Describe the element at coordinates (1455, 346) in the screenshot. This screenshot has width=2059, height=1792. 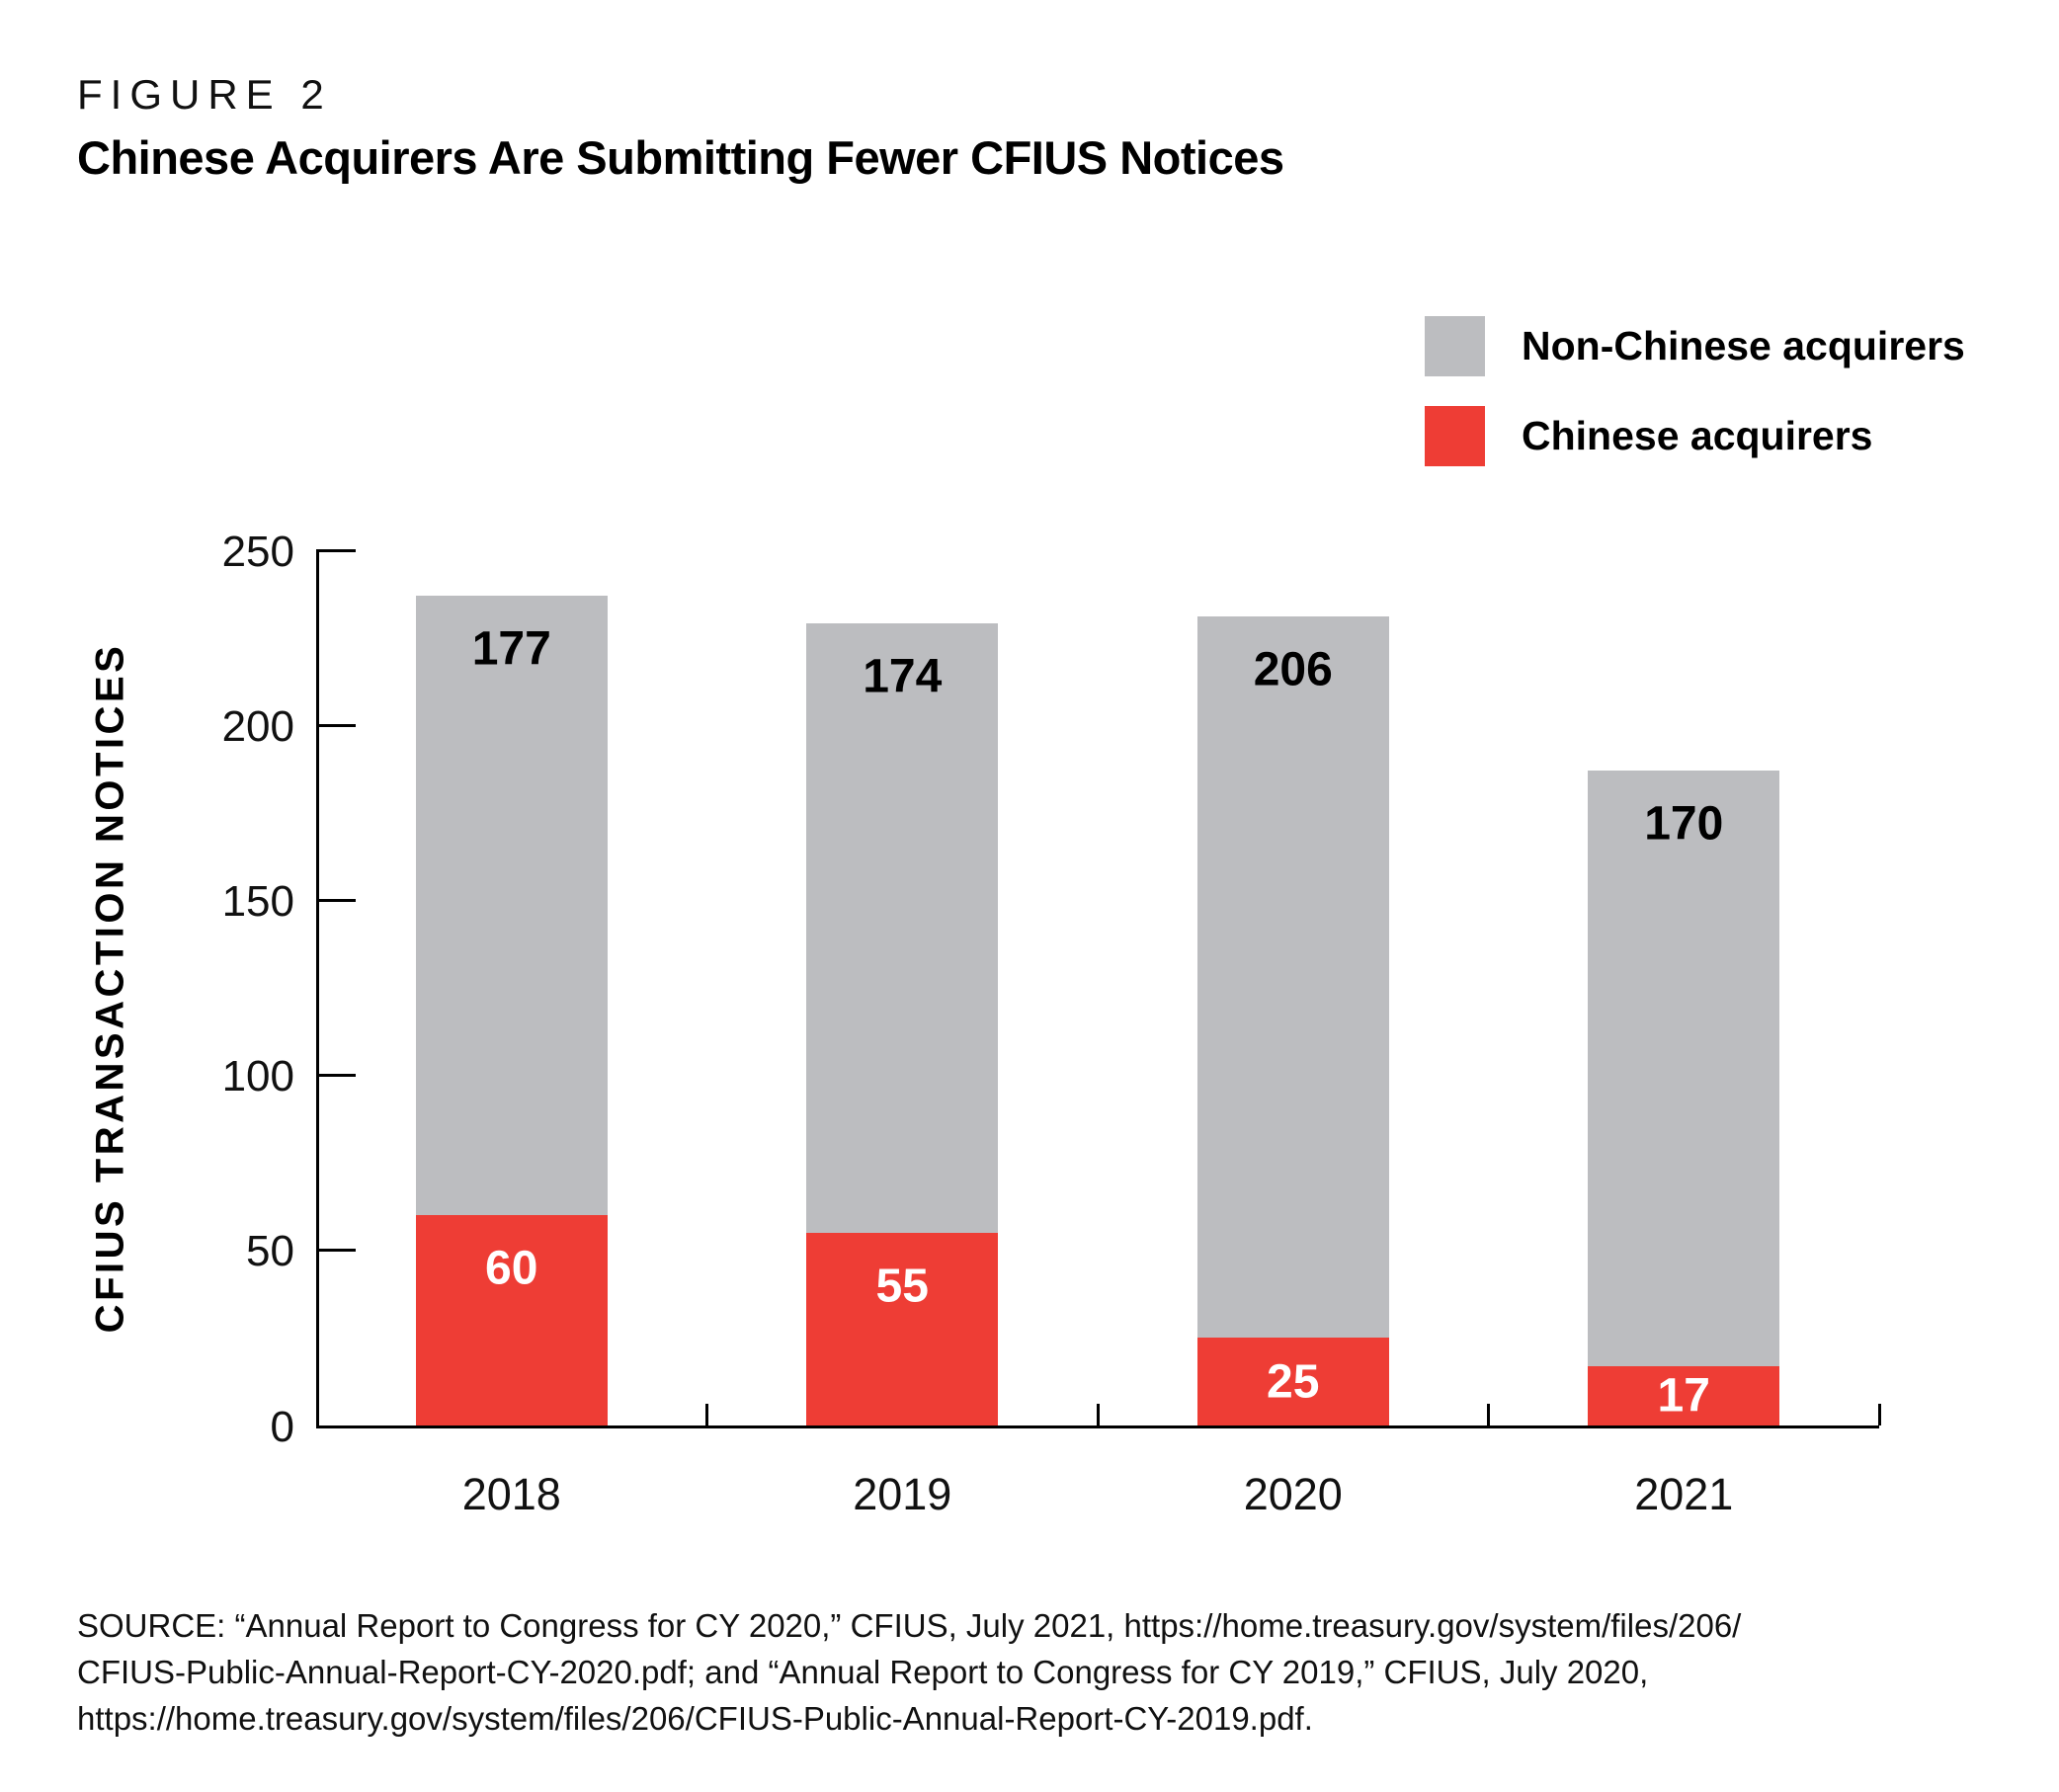
I see `legend-swatch-non-chinese` at that location.